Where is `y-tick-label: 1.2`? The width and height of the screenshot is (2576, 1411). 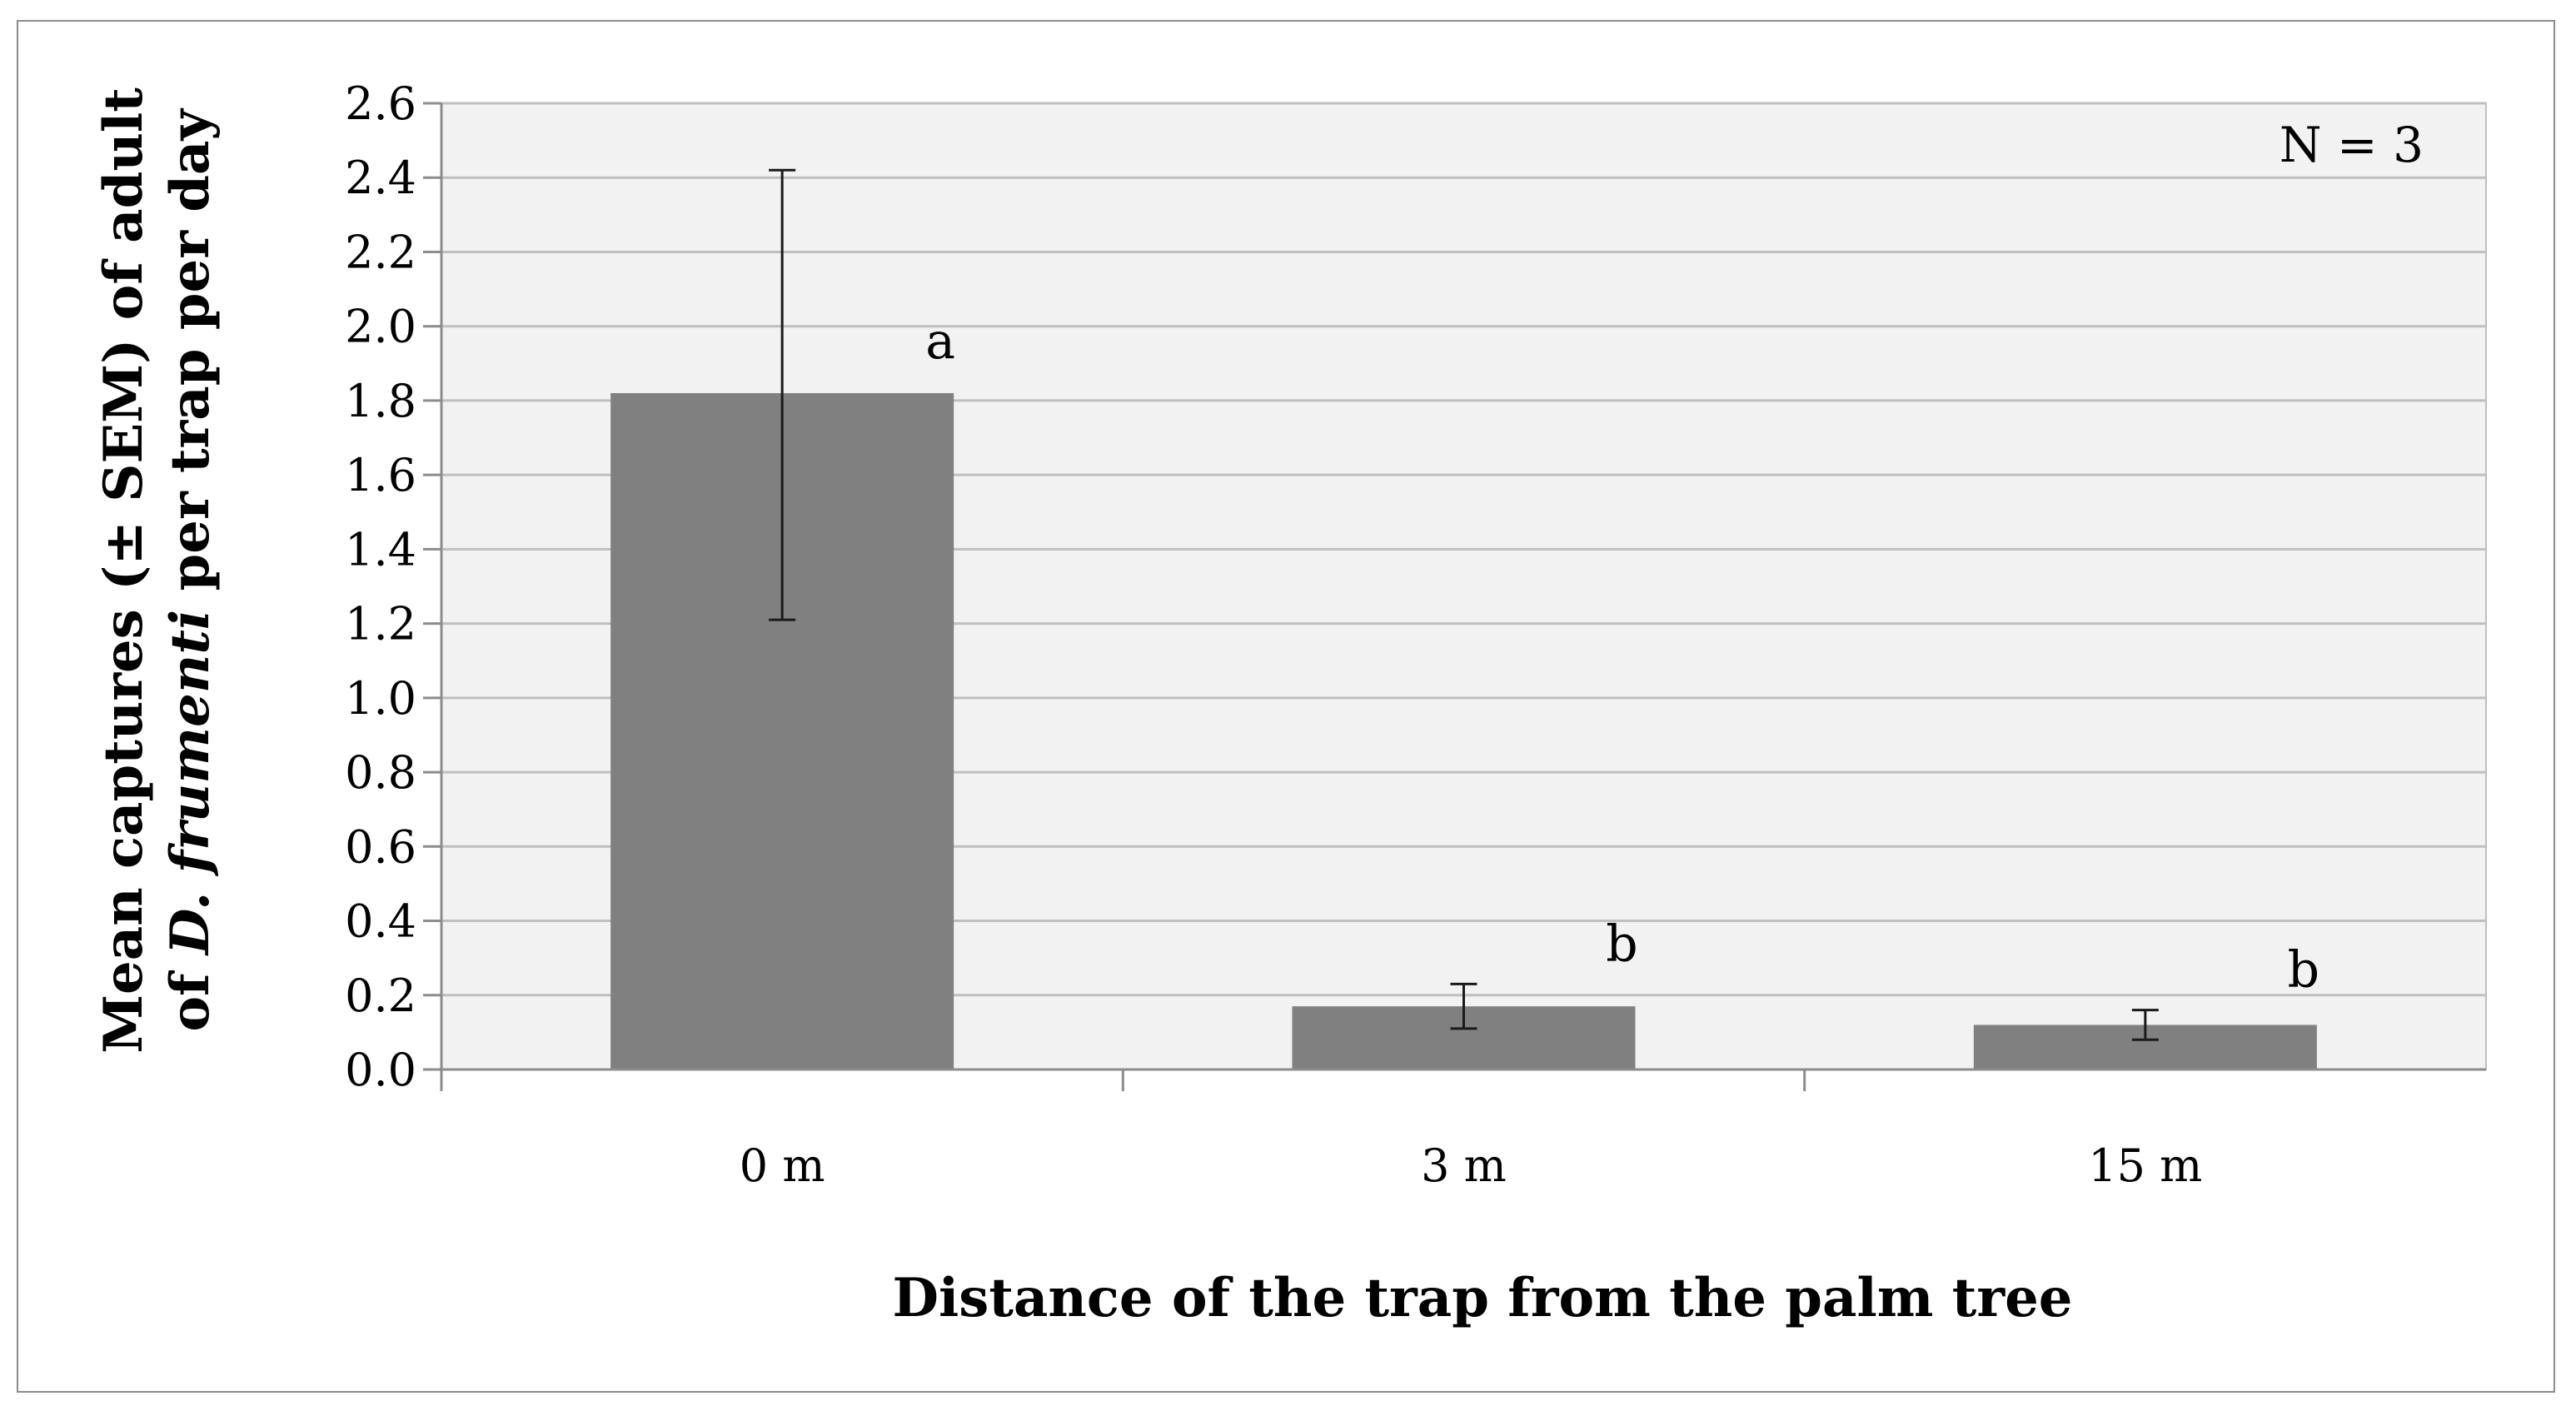 y-tick-label: 1.2 is located at coordinates (380, 624).